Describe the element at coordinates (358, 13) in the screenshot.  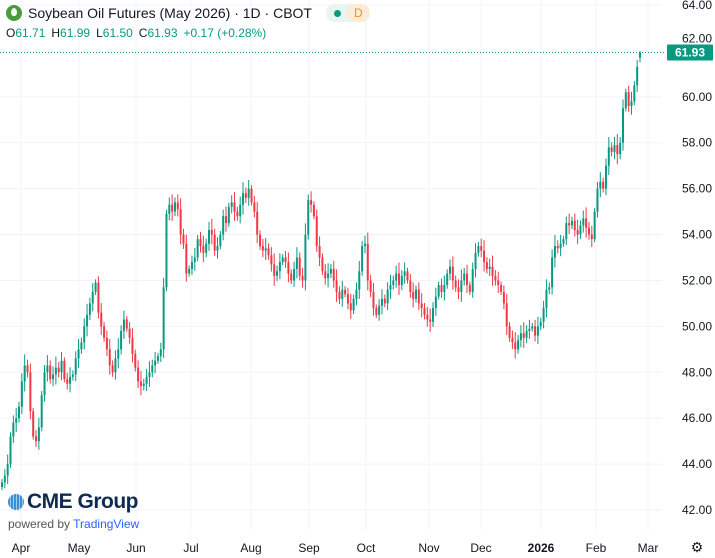
I see `delayed-badge: D` at that location.